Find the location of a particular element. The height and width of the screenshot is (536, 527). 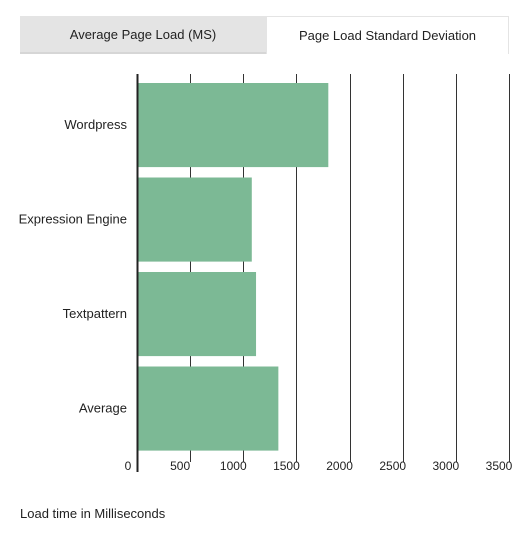

category-label: Expression Engine is located at coordinates (73, 219).